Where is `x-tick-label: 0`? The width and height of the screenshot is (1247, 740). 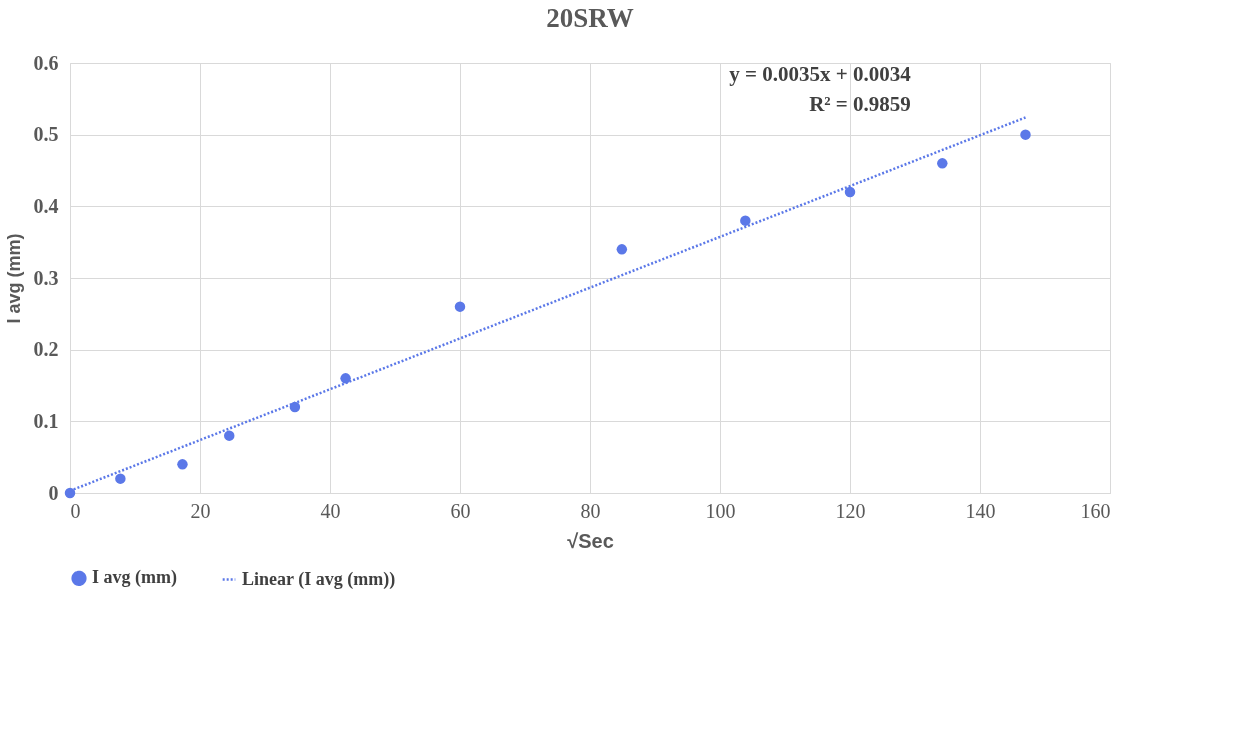 x-tick-label: 0 is located at coordinates (75, 510).